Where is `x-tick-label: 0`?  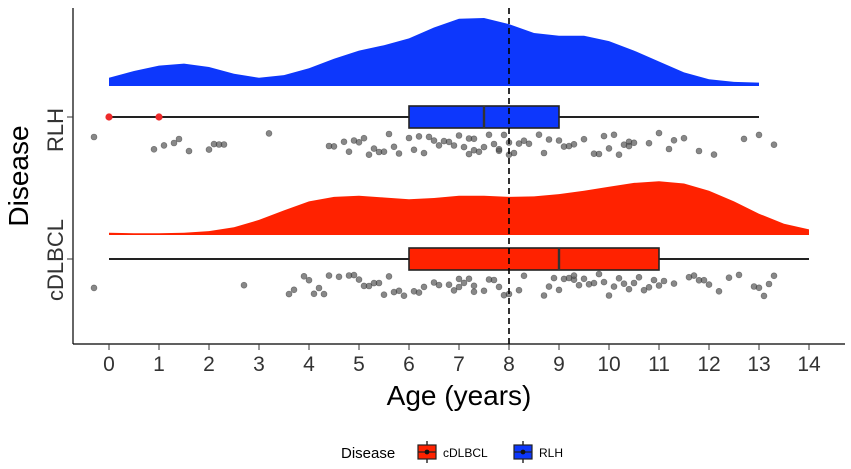 x-tick-label: 0 is located at coordinates (109, 364).